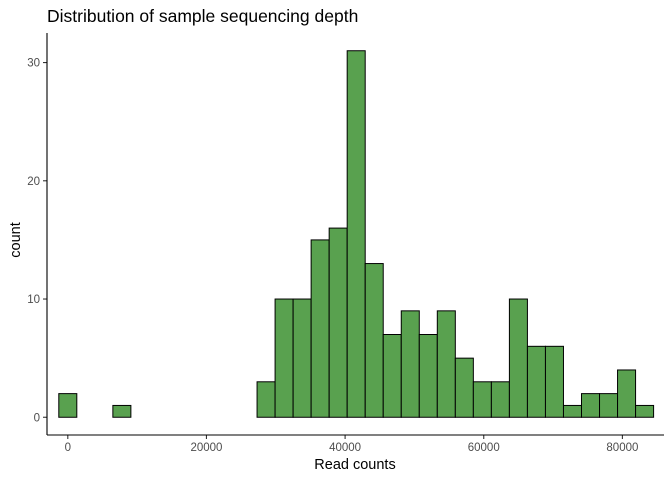 Image resolution: width=672 pixels, height=480 pixels. What do you see at coordinates (16, 239) in the screenshot?
I see `y-axis-title: count` at bounding box center [16, 239].